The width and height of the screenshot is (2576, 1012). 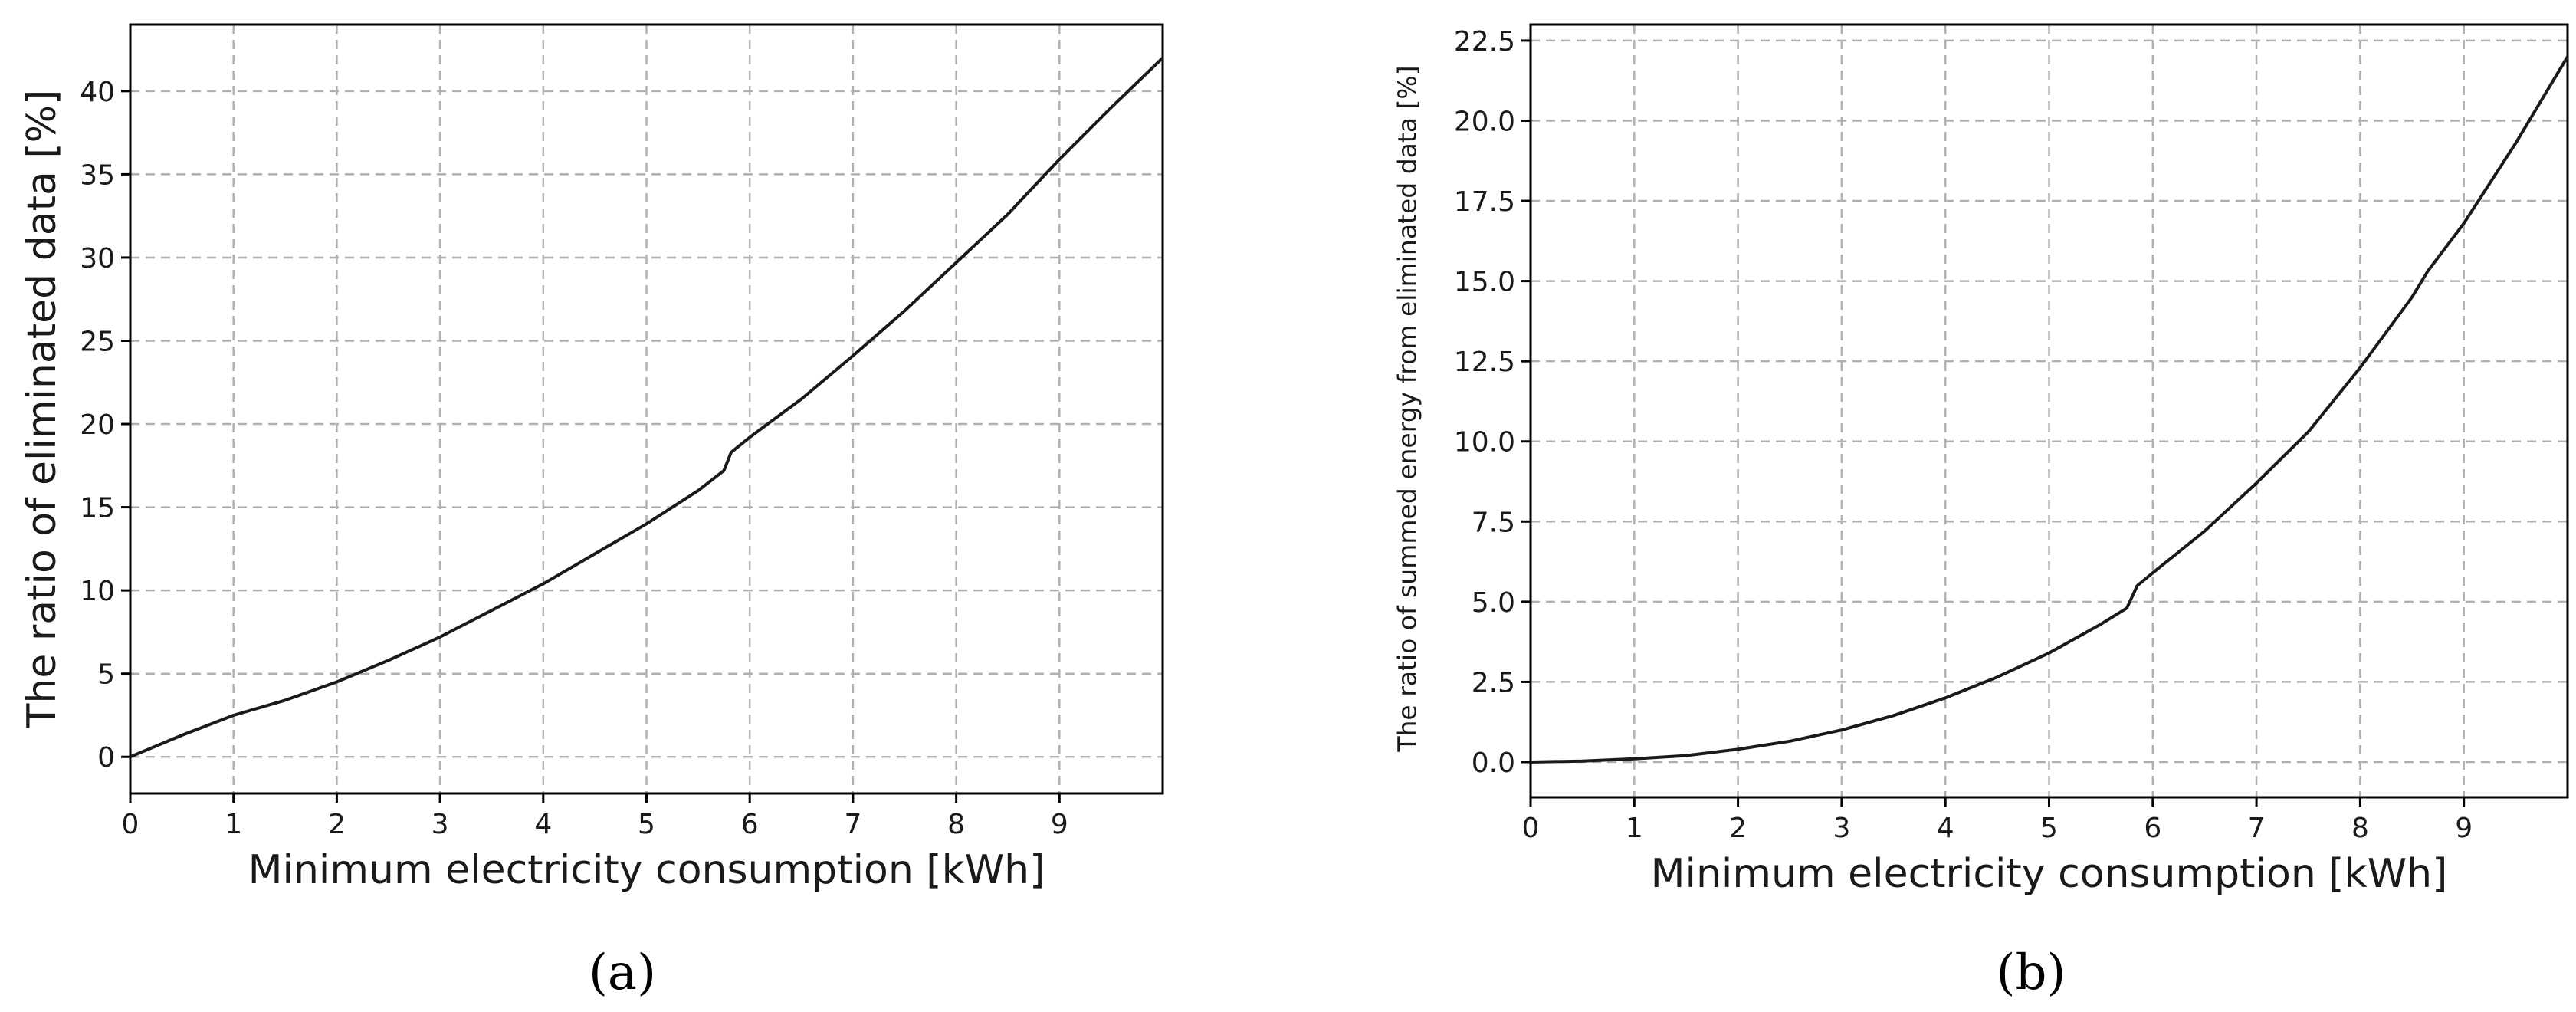 What do you see at coordinates (646, 825) in the screenshot?
I see `chart-a-x-tick-label: 5` at bounding box center [646, 825].